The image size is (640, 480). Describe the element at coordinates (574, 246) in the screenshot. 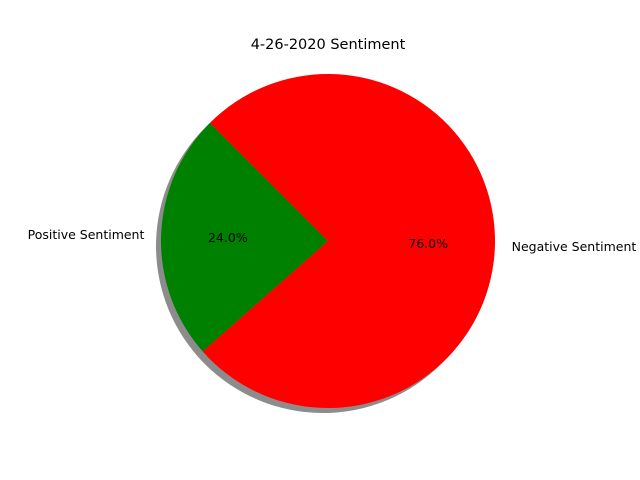

I see `slice-label-1: Negative Sentiment` at that location.